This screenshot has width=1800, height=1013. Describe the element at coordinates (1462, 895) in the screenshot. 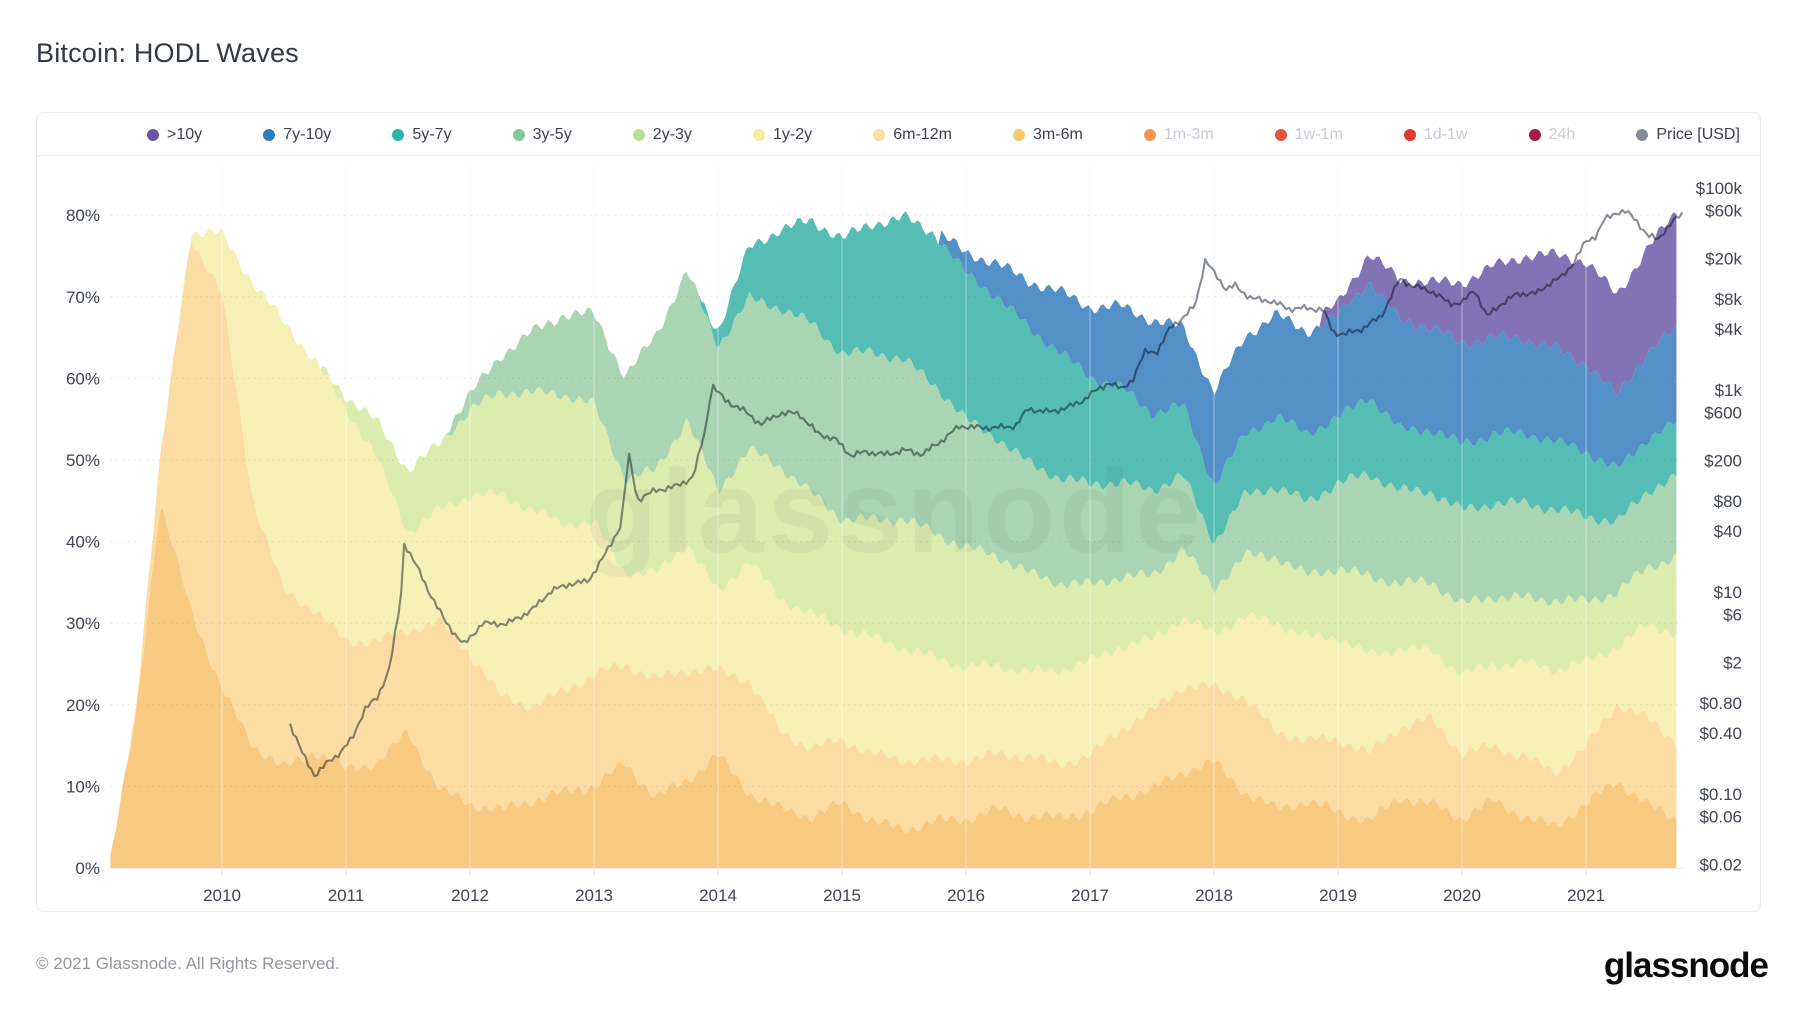

I see `x-tick-2020: 2020` at that location.